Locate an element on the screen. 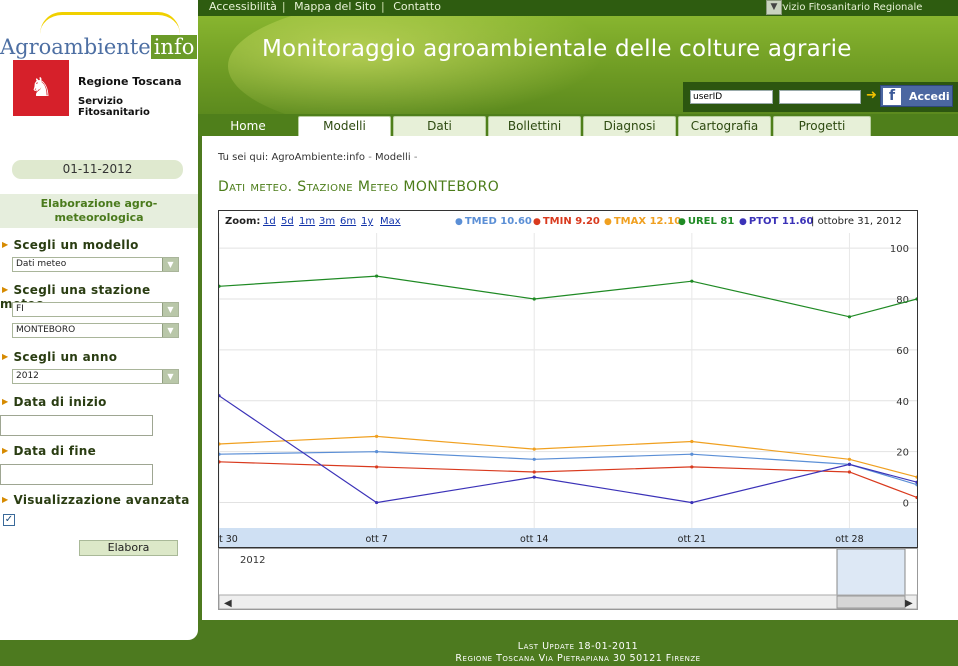 The width and height of the screenshot is (958, 666). end-date-label: ▶ Data di fine is located at coordinates (48, 451).